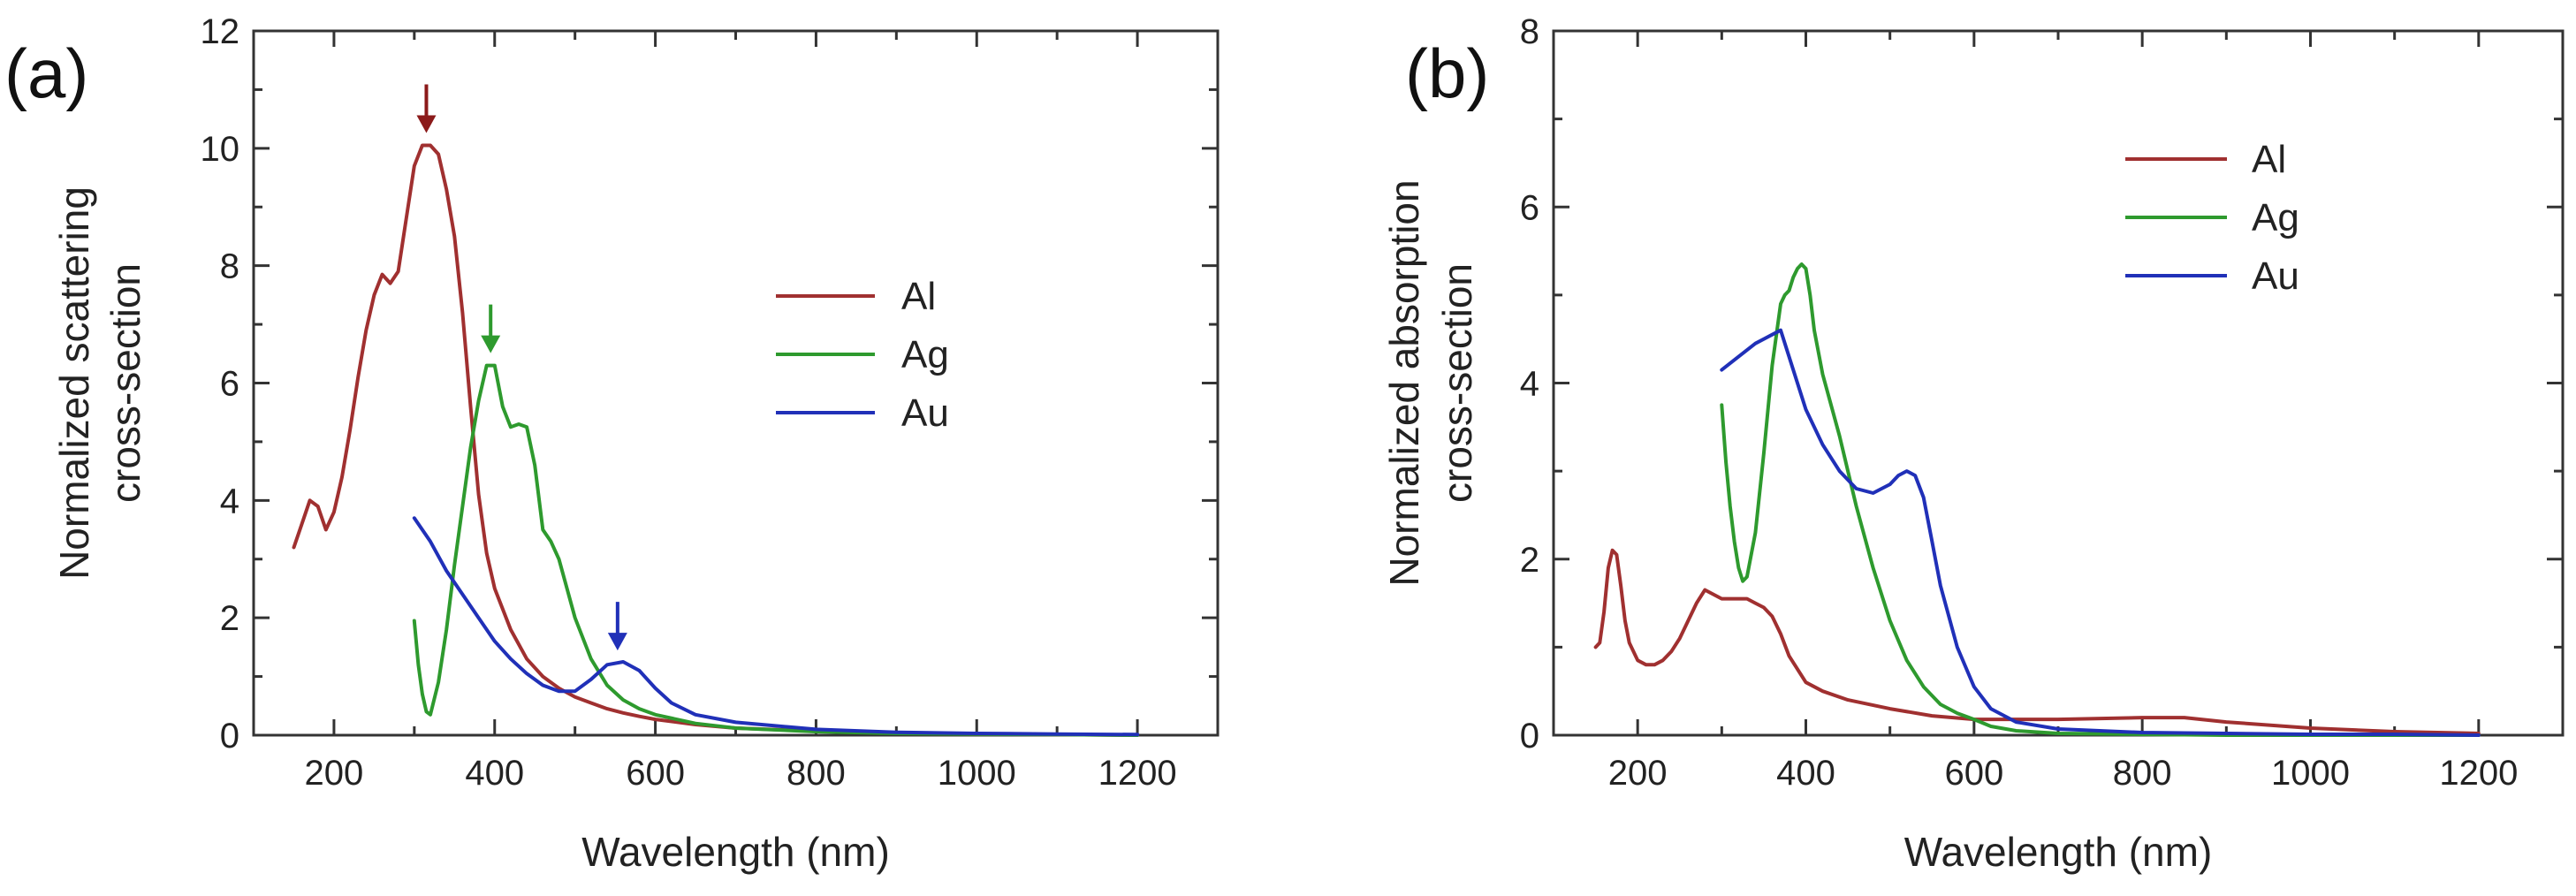 Image resolution: width=2576 pixels, height=896 pixels. I want to click on y-tick-label: 10, so click(220, 149).